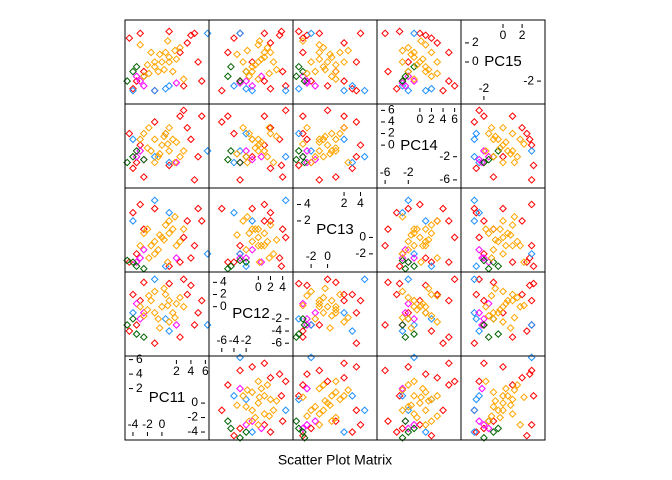 Image resolution: width=672 pixels, height=480 pixels. What do you see at coordinates (503, 62) in the screenshot?
I see `panel-border` at bounding box center [503, 62].